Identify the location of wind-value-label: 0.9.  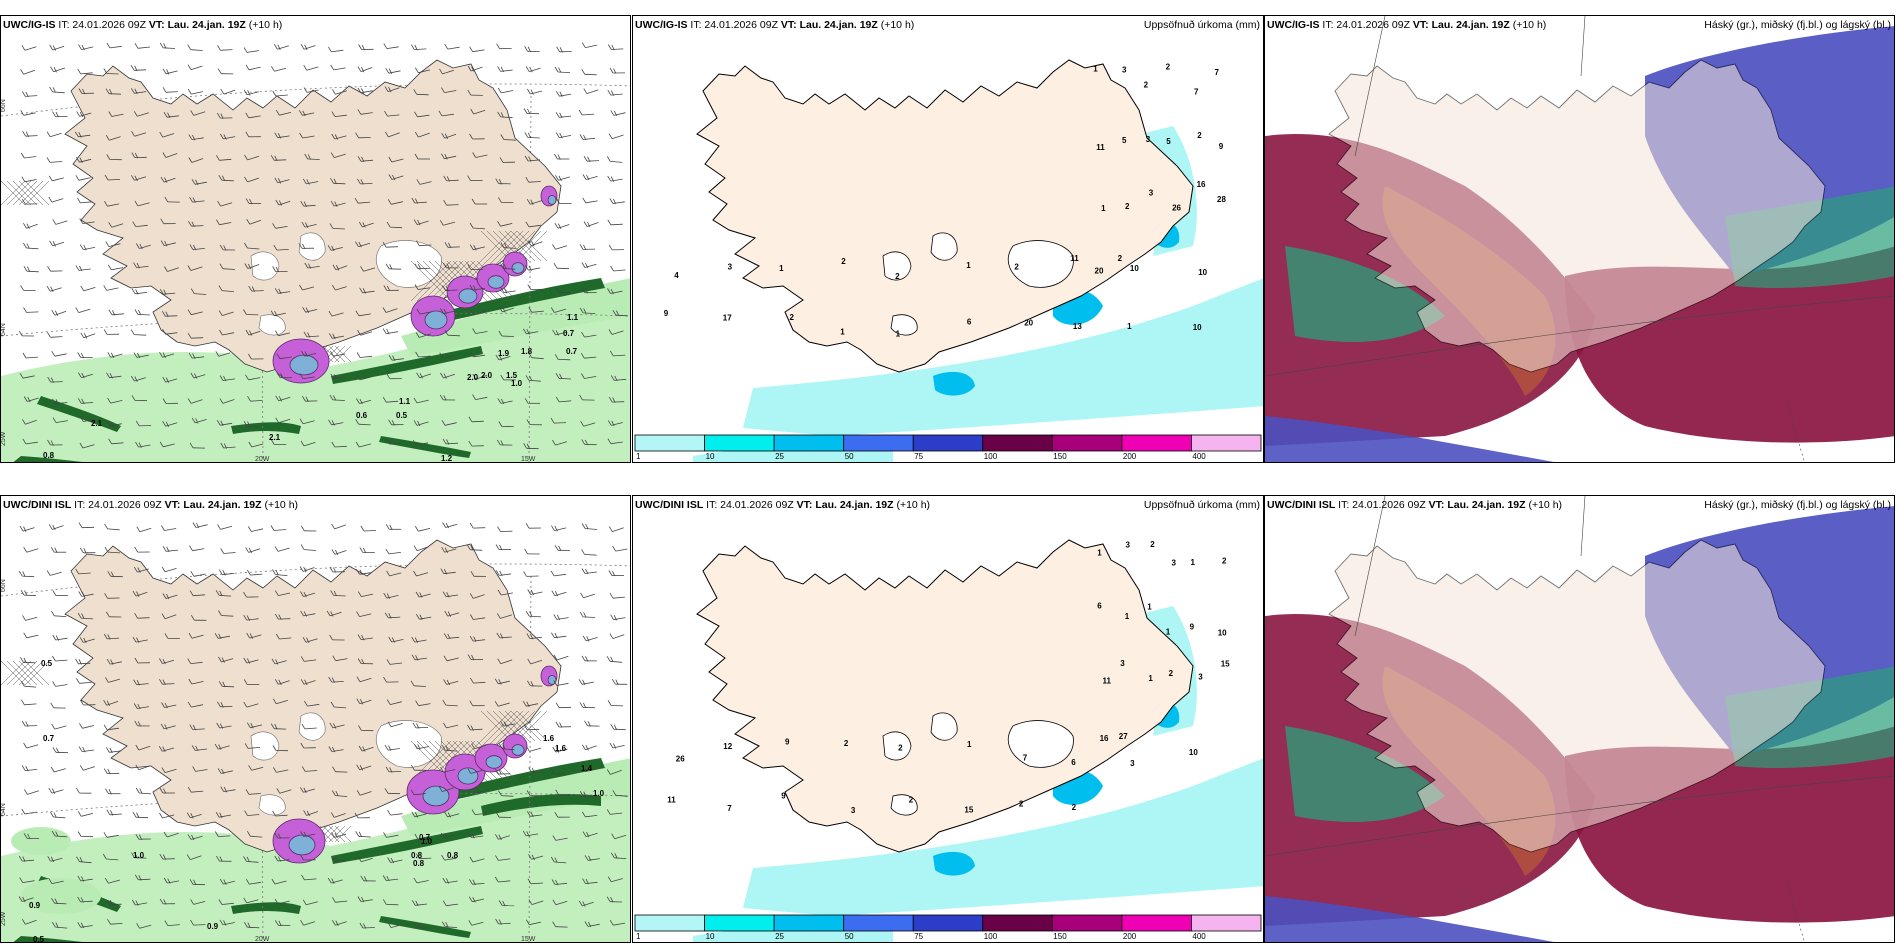
(35, 905).